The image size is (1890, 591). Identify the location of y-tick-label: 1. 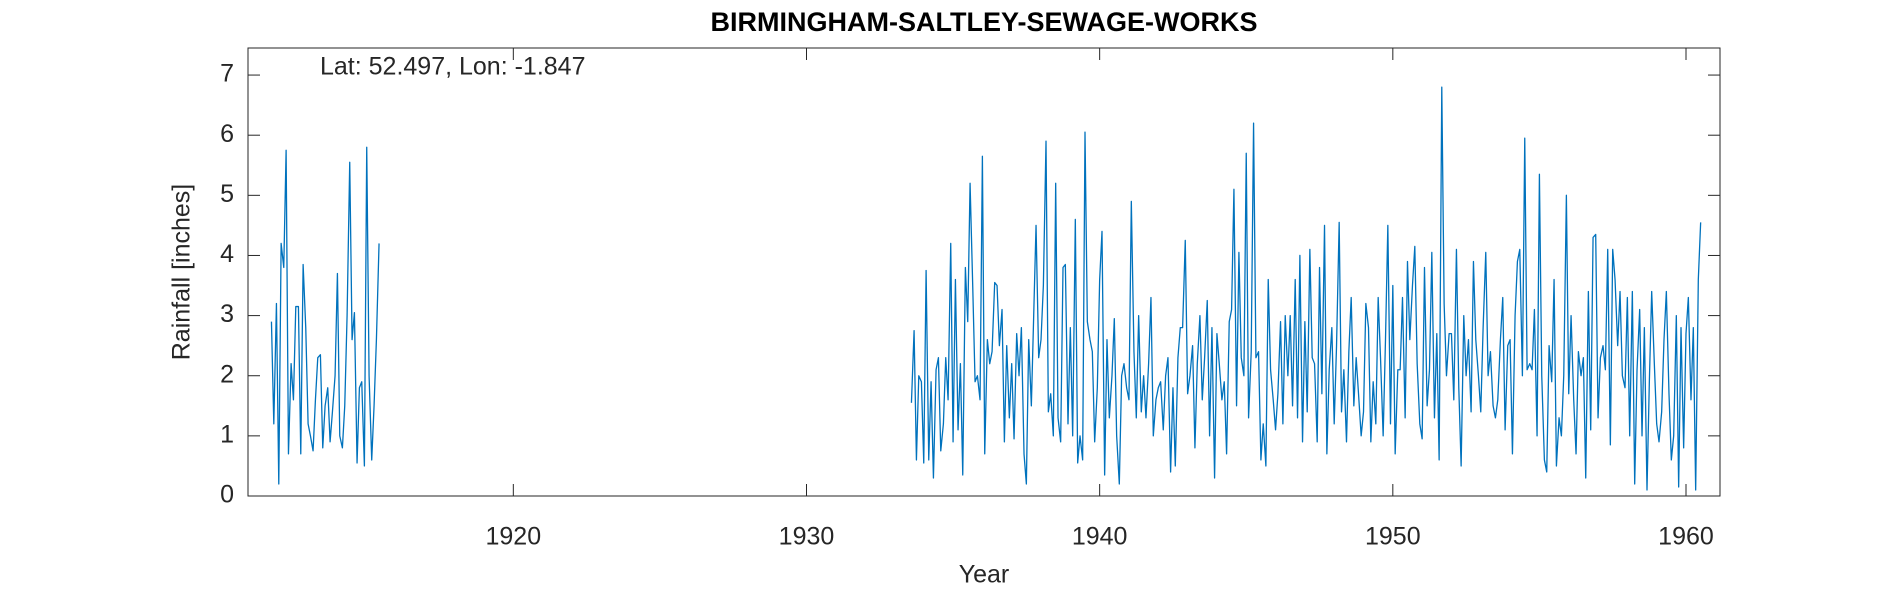
(227, 434).